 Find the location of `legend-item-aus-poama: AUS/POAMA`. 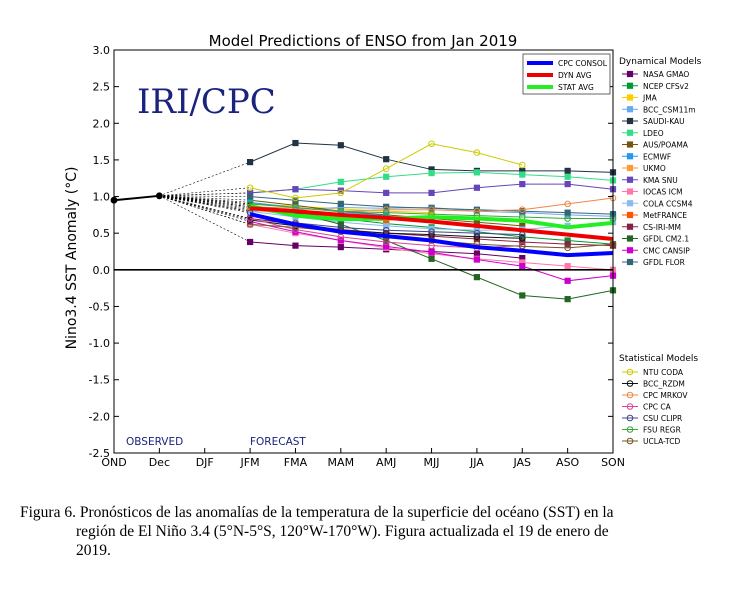

legend-item-aus-poama: AUS/POAMA is located at coordinates (655, 145).